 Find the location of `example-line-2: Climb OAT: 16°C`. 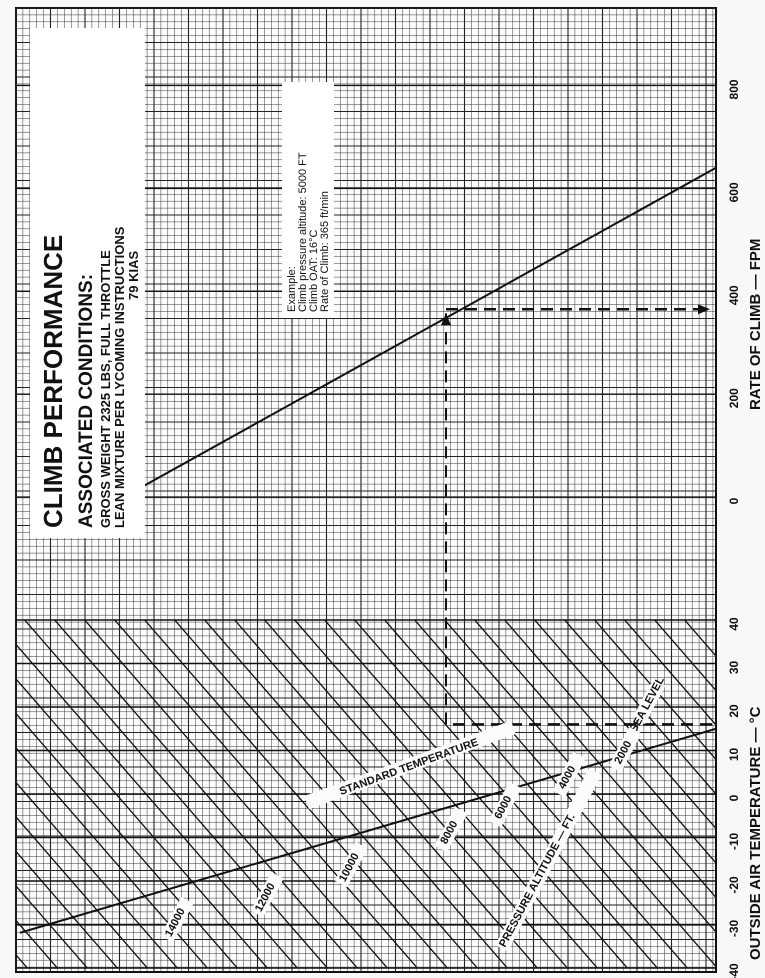

example-line-2: Climb OAT: 16°C is located at coordinates (314, 271).